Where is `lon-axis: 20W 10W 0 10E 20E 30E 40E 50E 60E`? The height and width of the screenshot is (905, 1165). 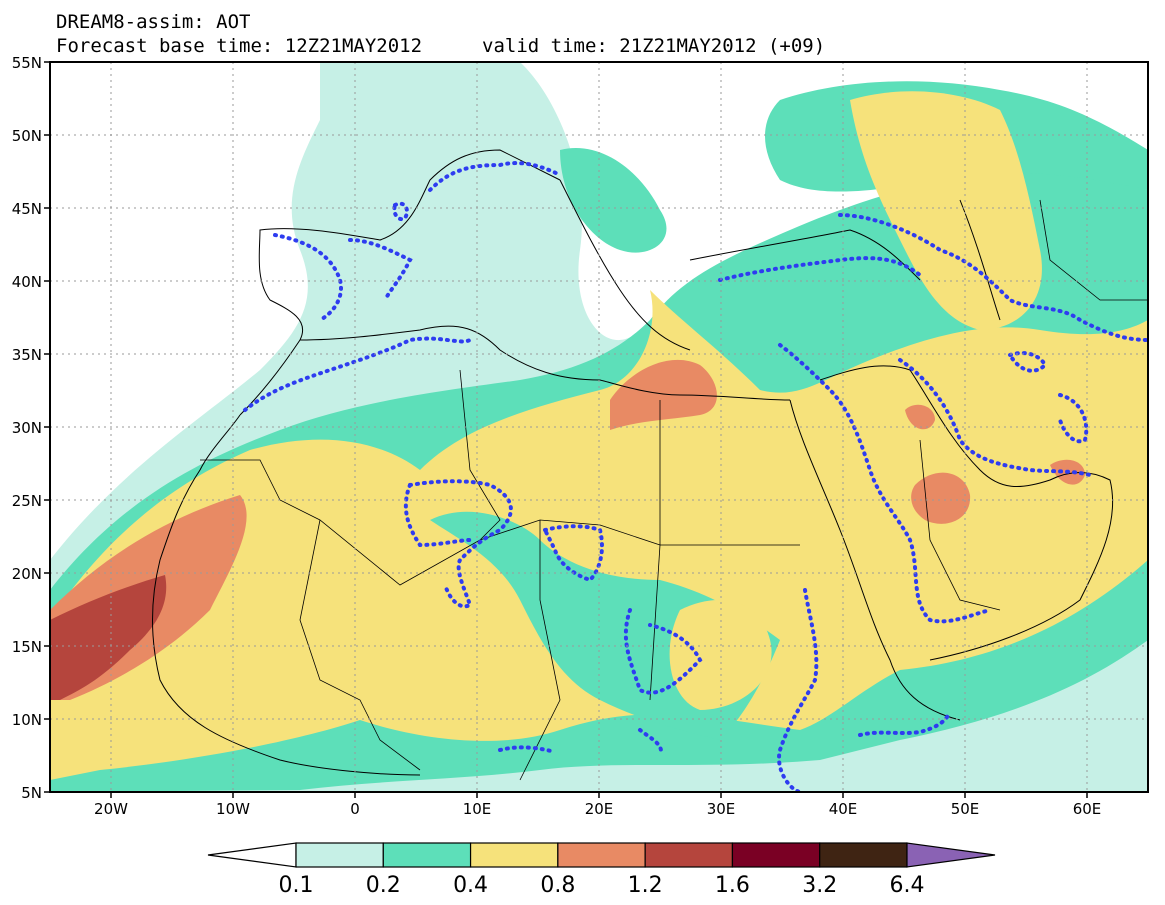 lon-axis: 20W 10W 0 10E 20E 30E 40E 50E 60E is located at coordinates (597, 805).